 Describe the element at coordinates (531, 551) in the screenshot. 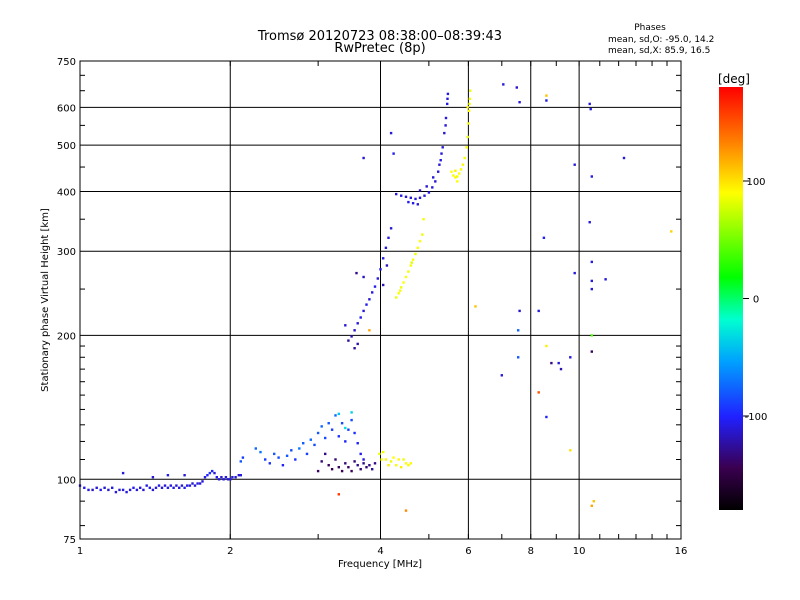

I see `x-tick-label: 8` at that location.